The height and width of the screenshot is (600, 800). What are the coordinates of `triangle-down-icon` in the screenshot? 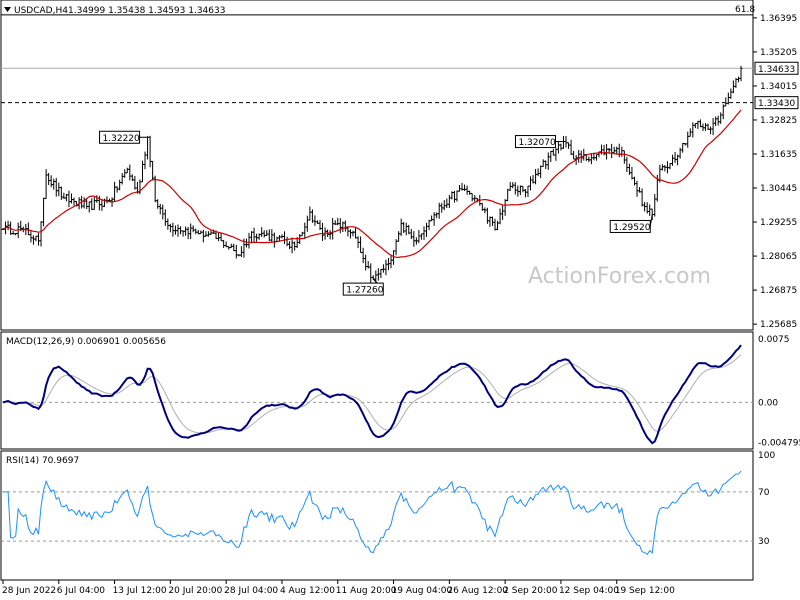 It's located at (7, 9).